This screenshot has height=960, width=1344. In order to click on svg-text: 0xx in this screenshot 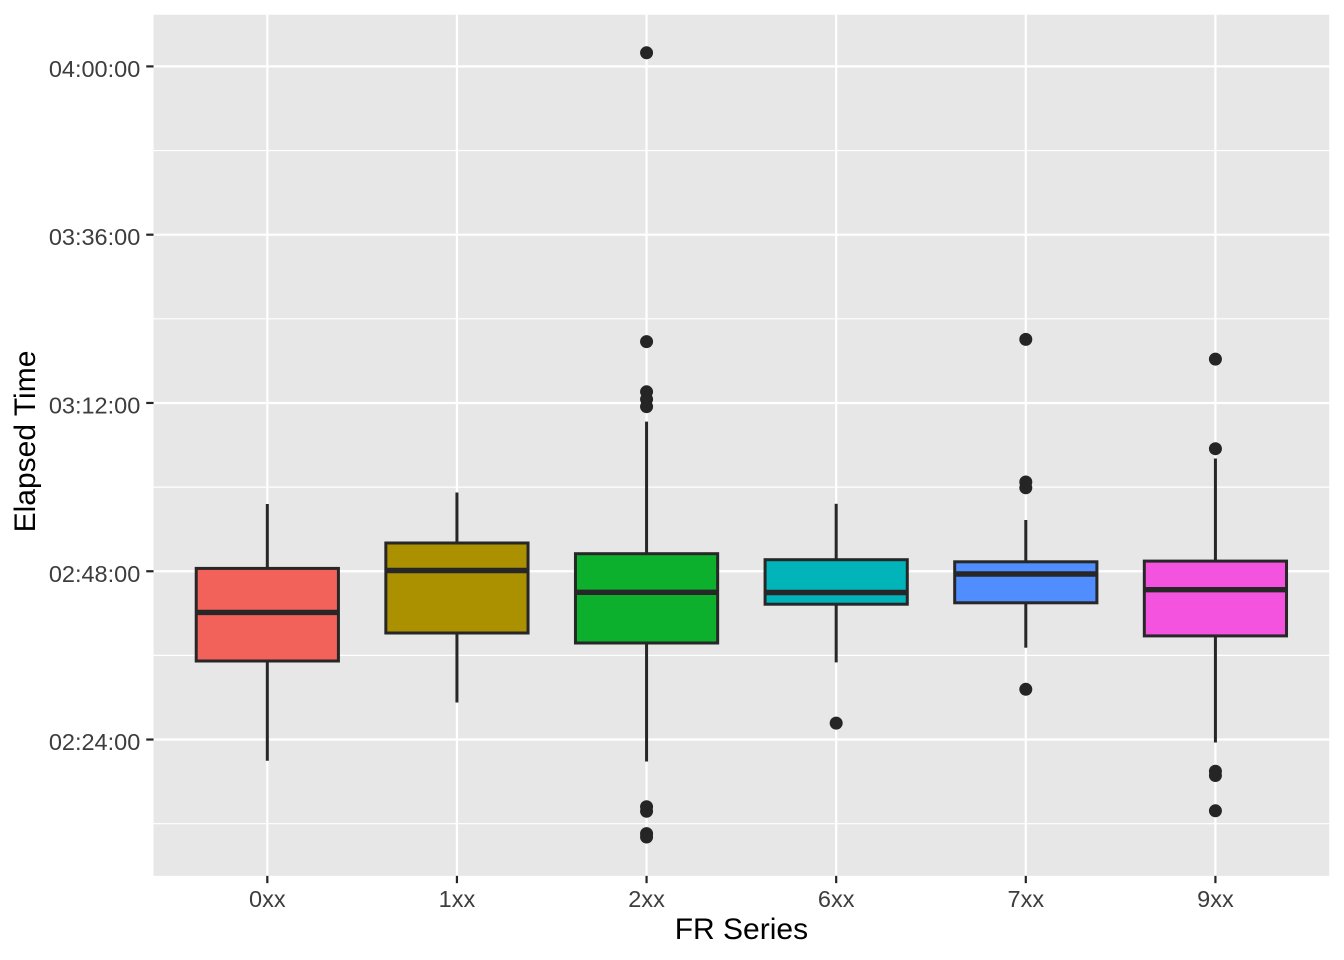, I will do `click(267, 899)`.